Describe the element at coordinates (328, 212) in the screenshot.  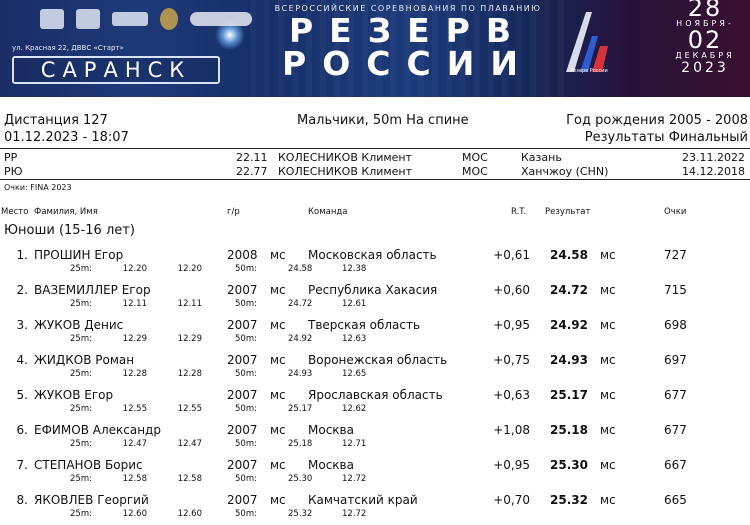
I see `col-team: Команда` at that location.